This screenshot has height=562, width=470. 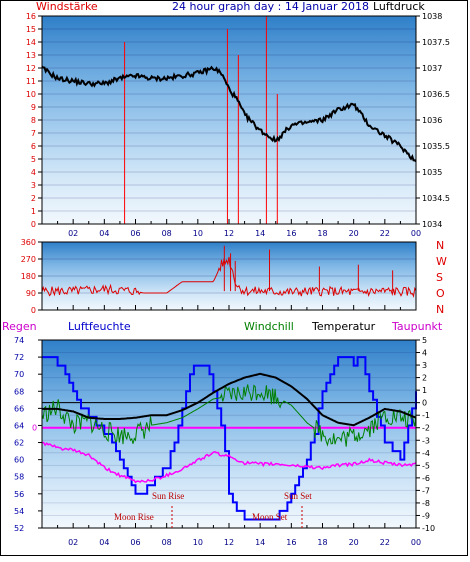 I want to click on temperature-tick-label: -1, so click(x=426, y=415).